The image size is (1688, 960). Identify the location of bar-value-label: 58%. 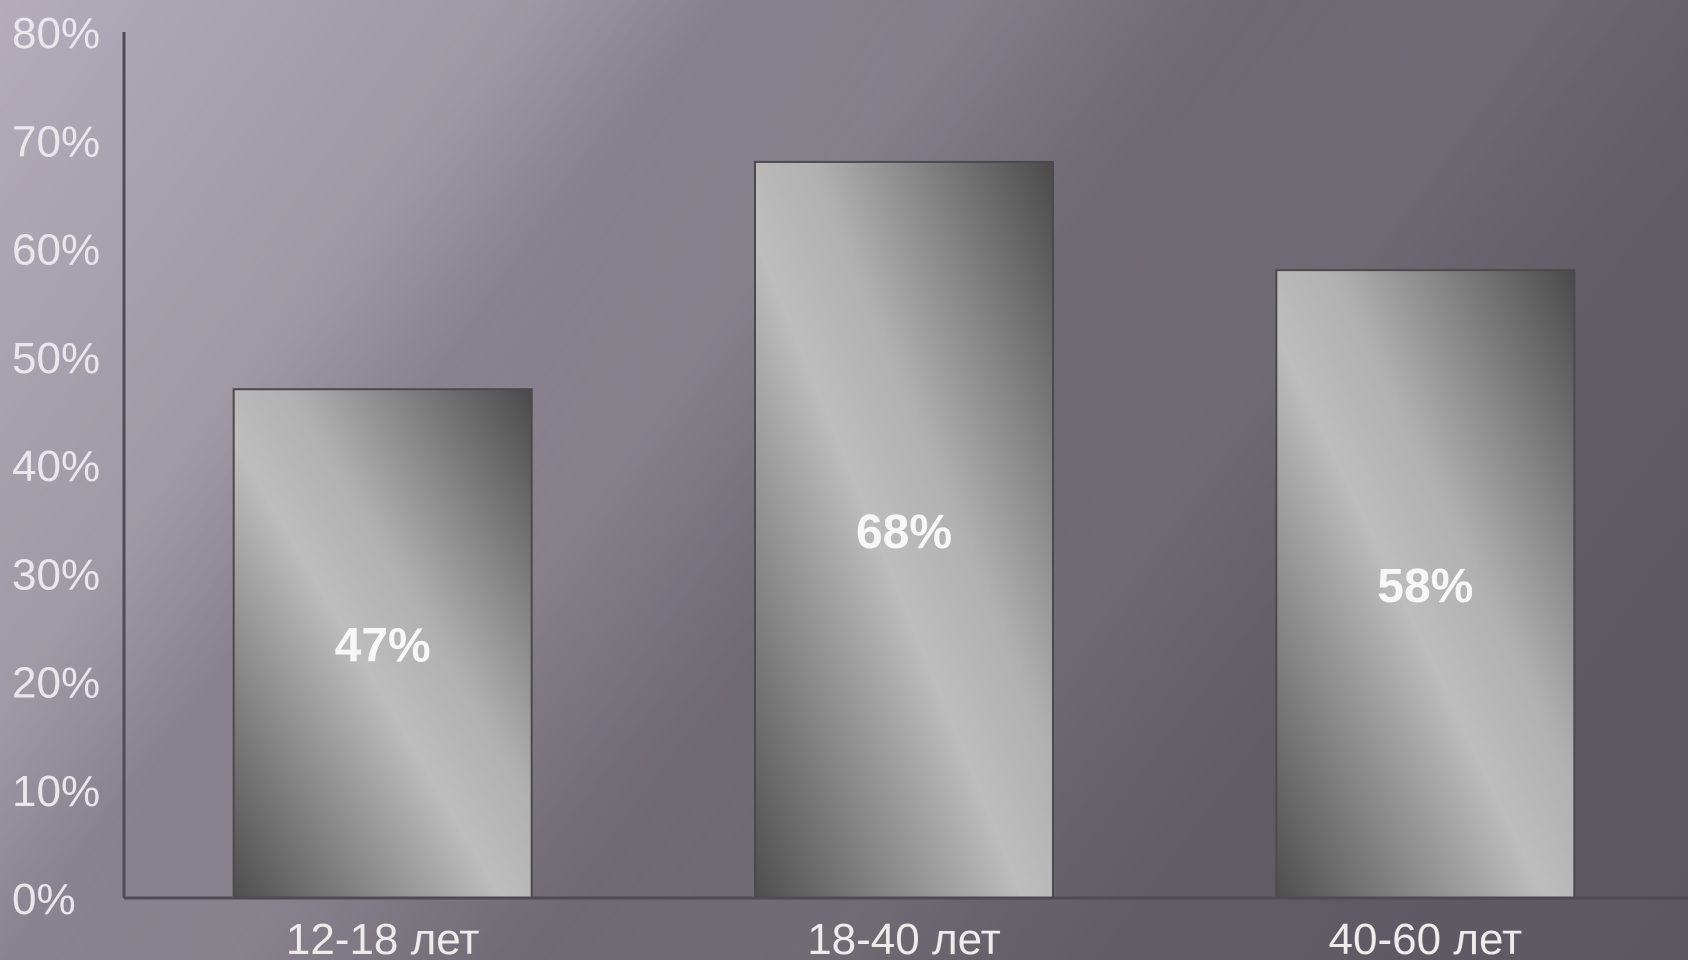
(1425, 586).